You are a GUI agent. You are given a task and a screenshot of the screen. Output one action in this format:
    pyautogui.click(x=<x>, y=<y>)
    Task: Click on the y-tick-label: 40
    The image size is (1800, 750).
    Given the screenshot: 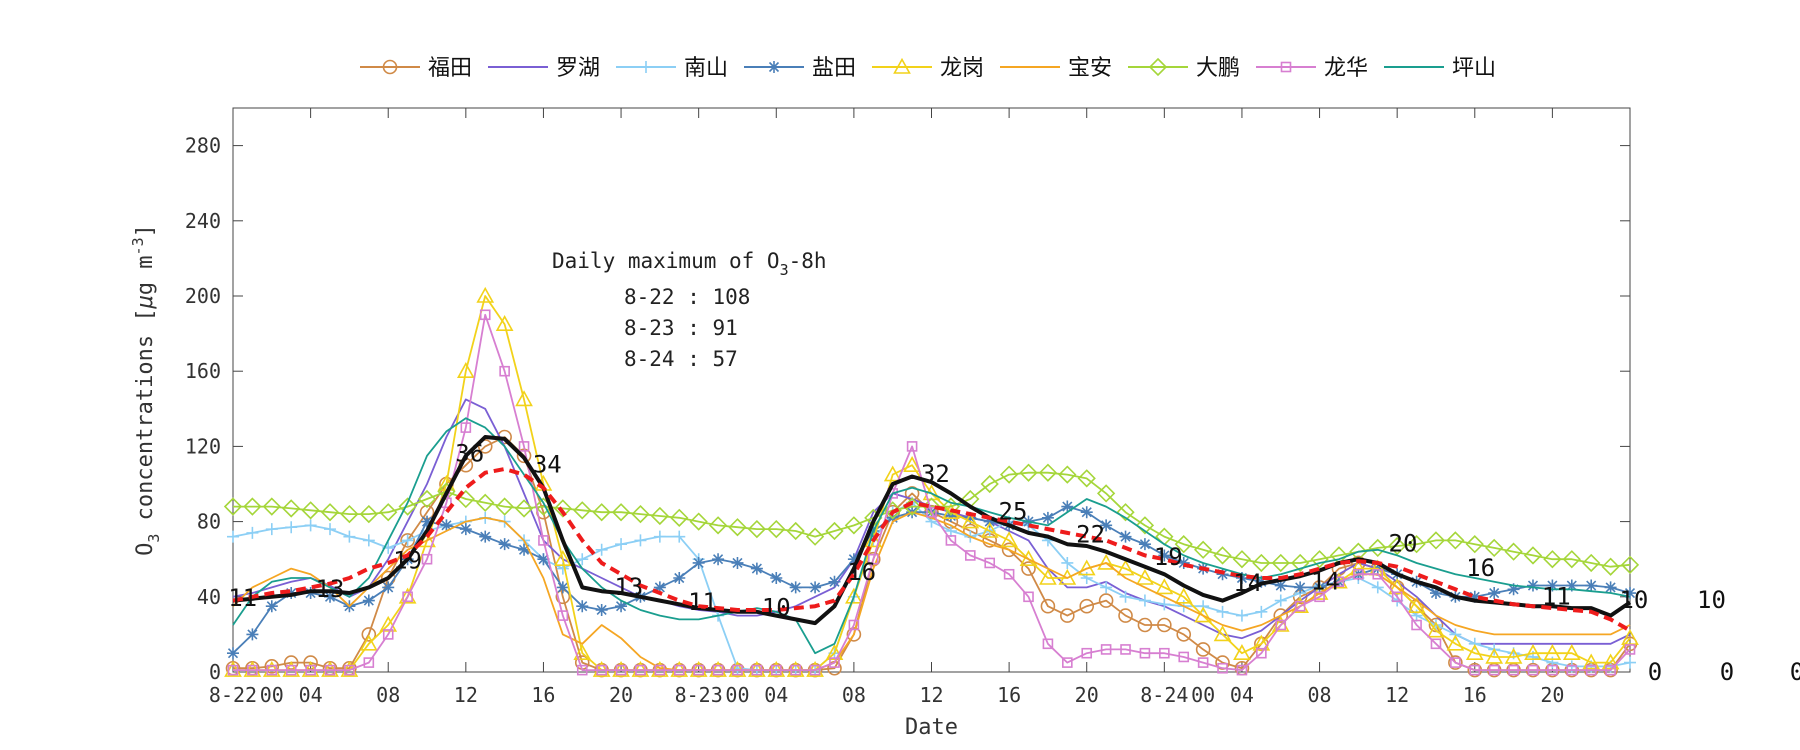 What is the action you would take?
    pyautogui.click(x=209, y=597)
    